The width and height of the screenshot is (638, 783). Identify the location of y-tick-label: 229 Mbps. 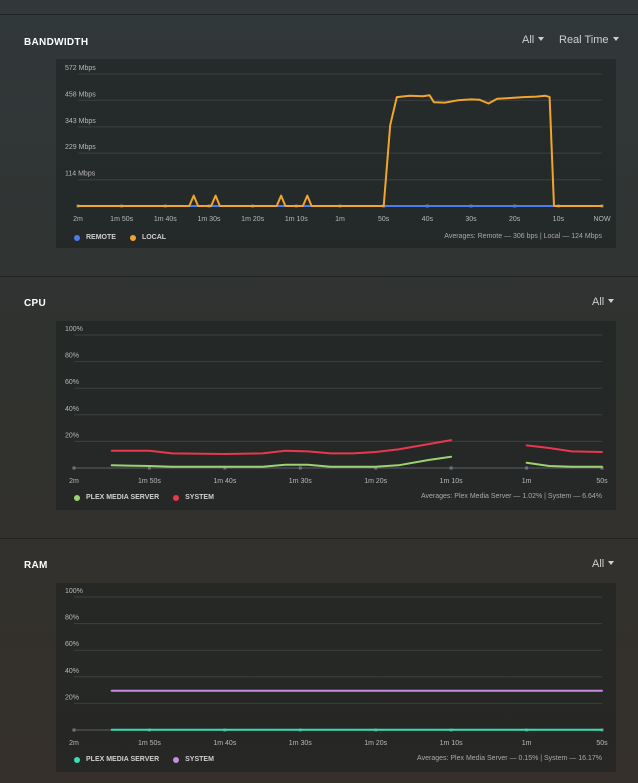
(80, 147).